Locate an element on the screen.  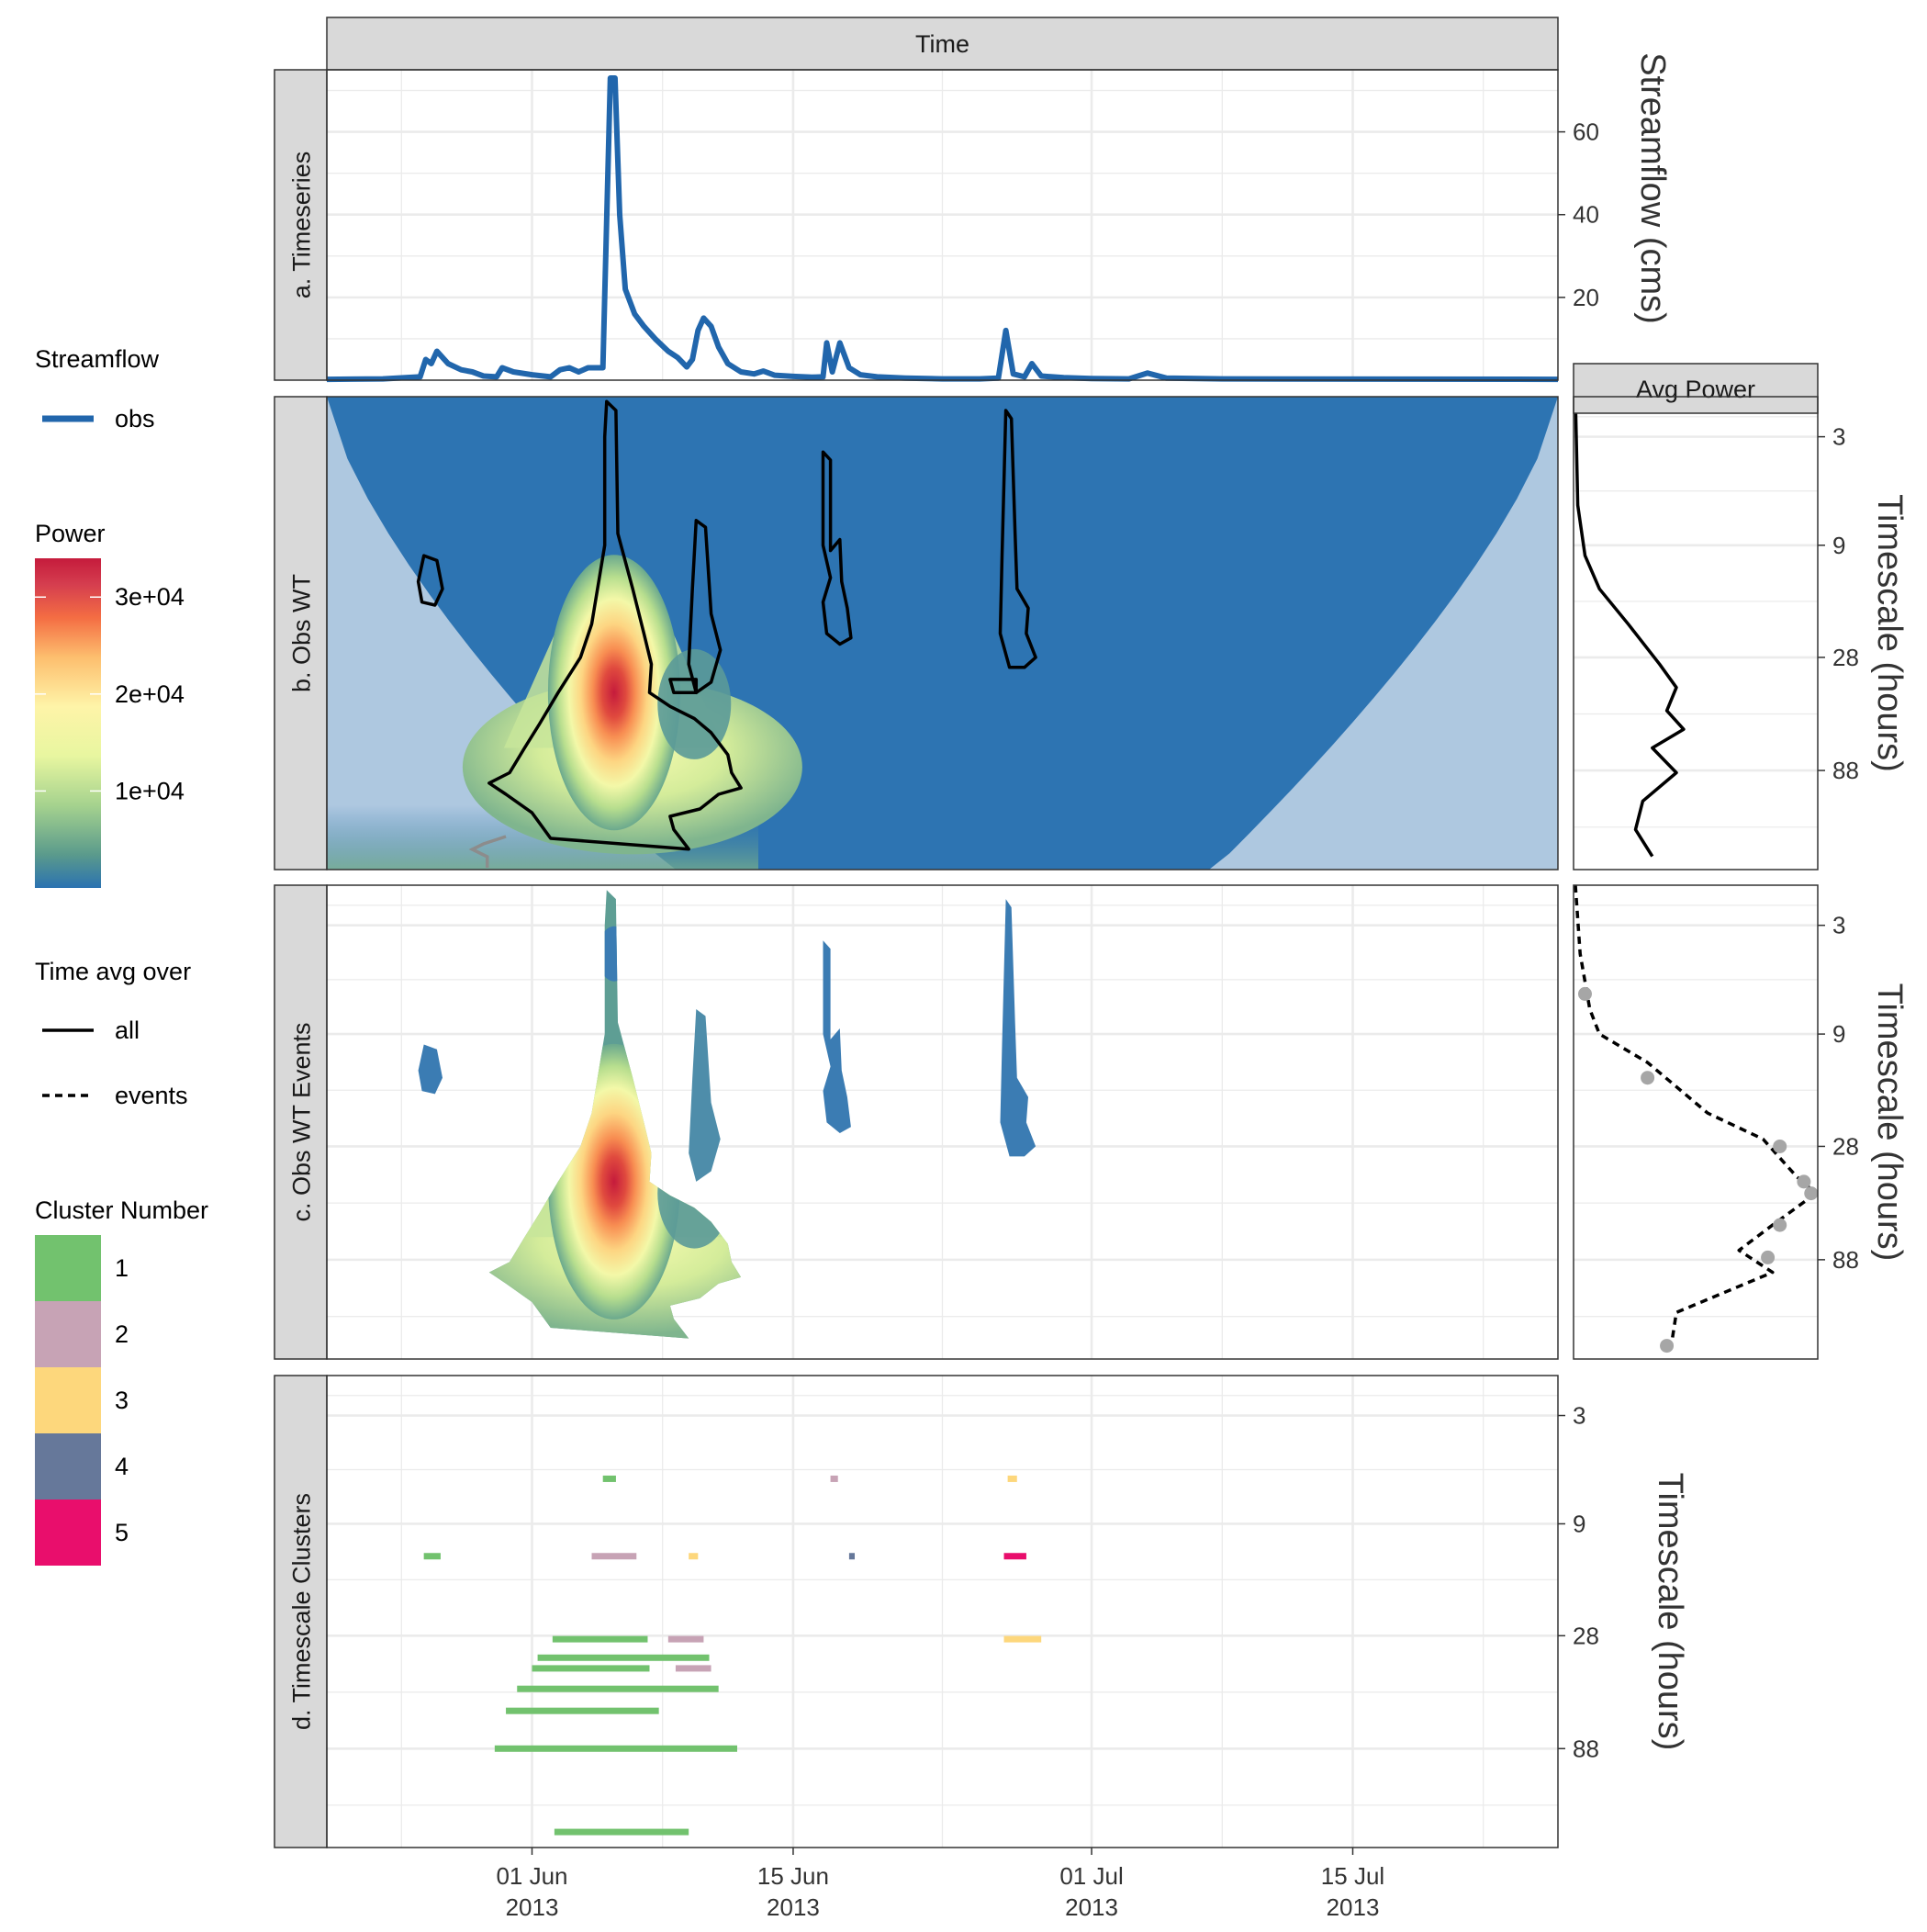
colorbar-tick-label: 2e+04 is located at coordinates (150, 694).